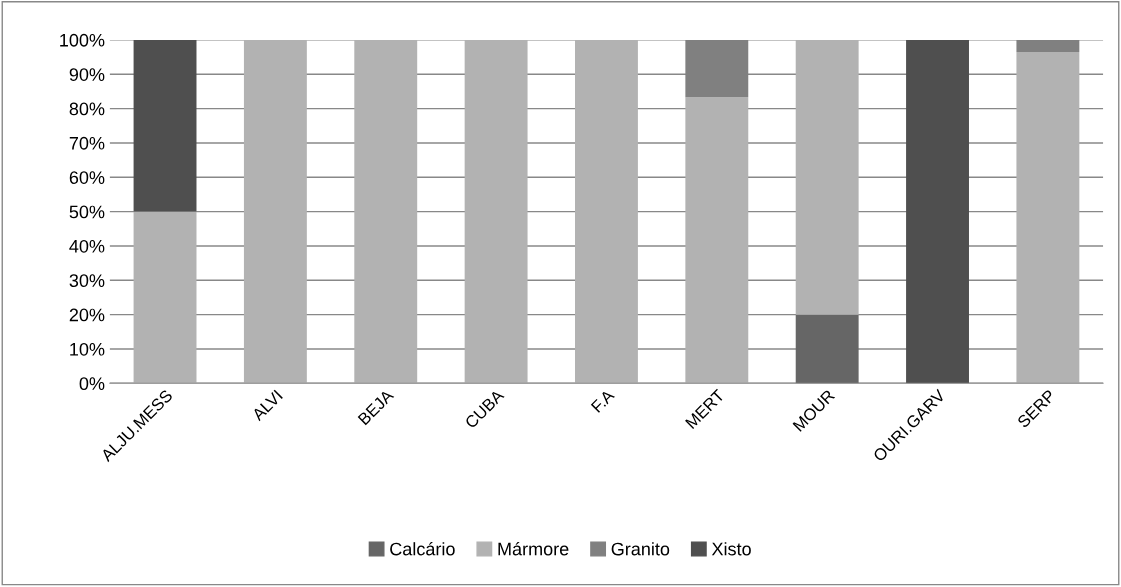 The width and height of the screenshot is (1121, 587). I want to click on y-tick-label: 50%, so click(87, 212).